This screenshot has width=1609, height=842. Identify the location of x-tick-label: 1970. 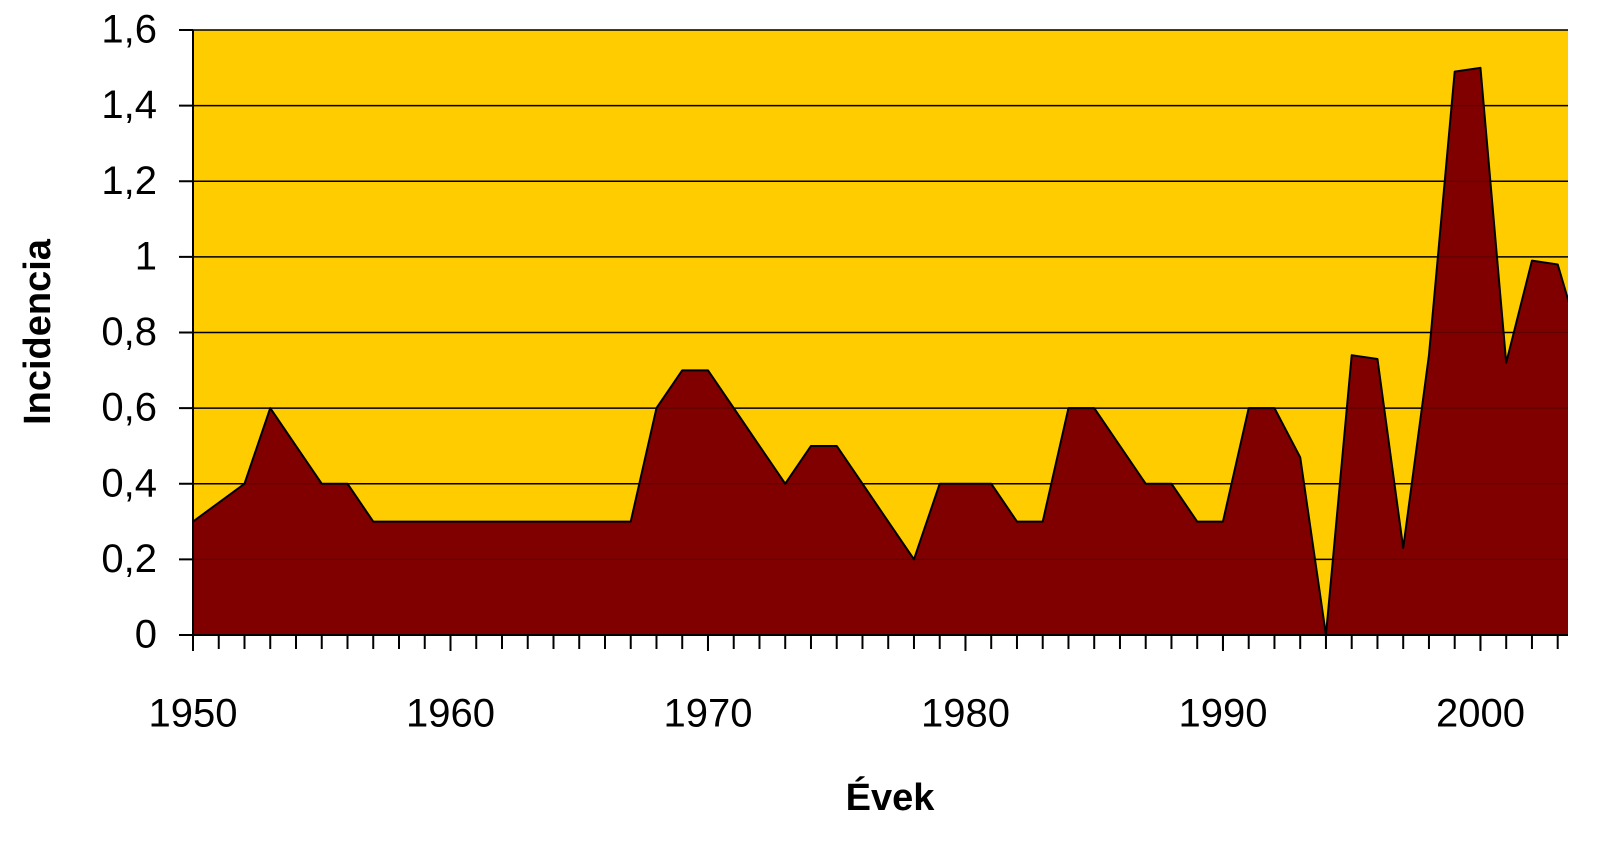
(707, 714).